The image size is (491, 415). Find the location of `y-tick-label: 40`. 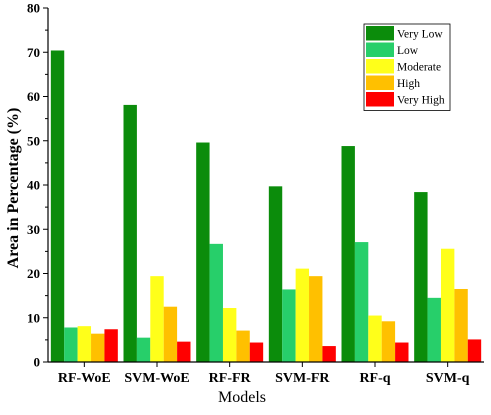

y-tick-label: 40 is located at coordinates (33, 185).